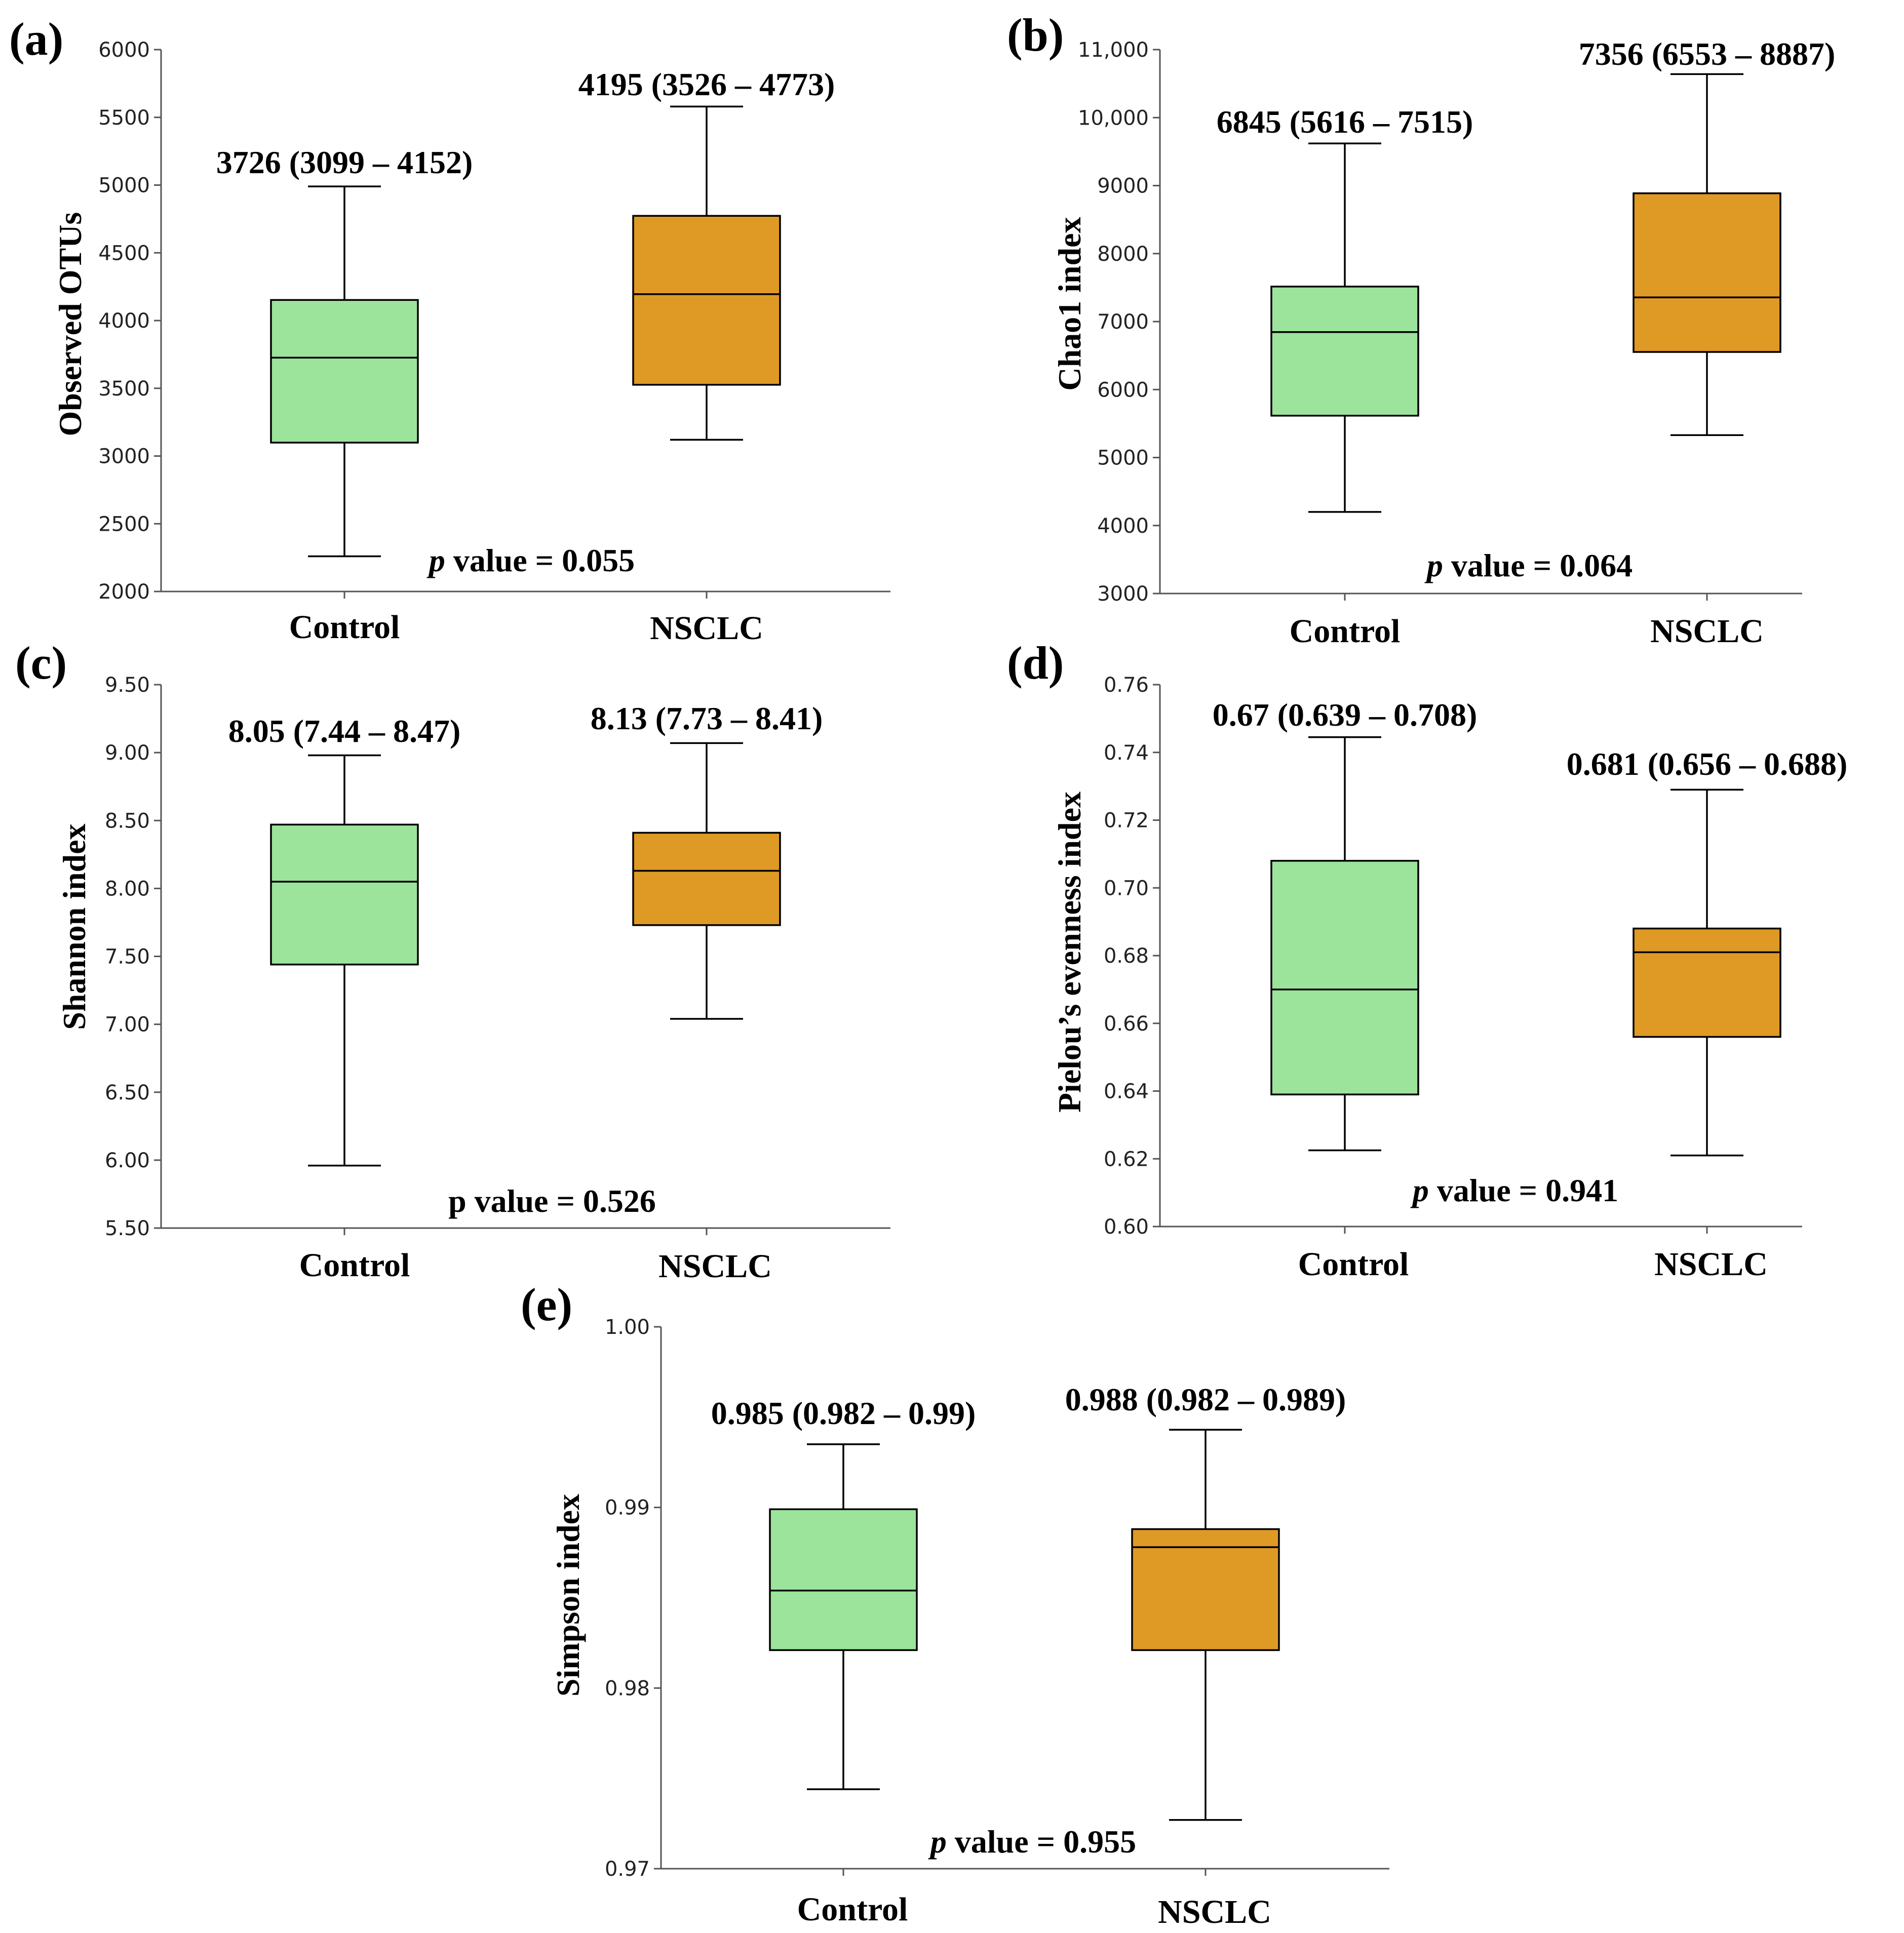 The height and width of the screenshot is (1933, 1904). I want to click on y-tick-label: 10,000, so click(1113, 118).